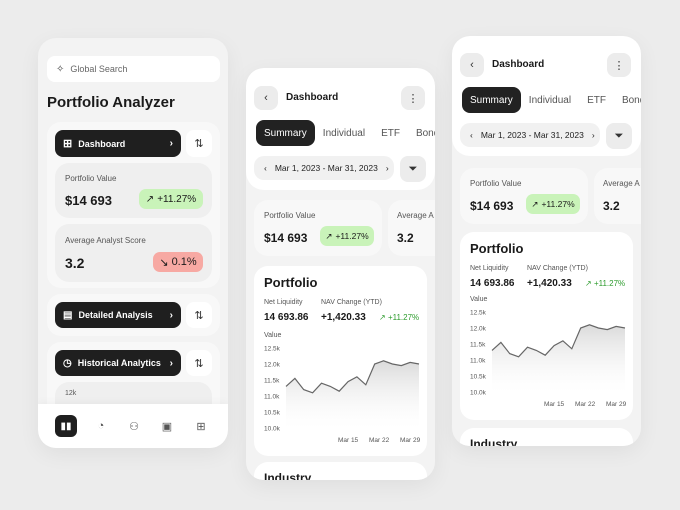 This screenshot has height=510, width=680. What do you see at coordinates (352, 377) in the screenshot?
I see `series-line` at bounding box center [352, 377].